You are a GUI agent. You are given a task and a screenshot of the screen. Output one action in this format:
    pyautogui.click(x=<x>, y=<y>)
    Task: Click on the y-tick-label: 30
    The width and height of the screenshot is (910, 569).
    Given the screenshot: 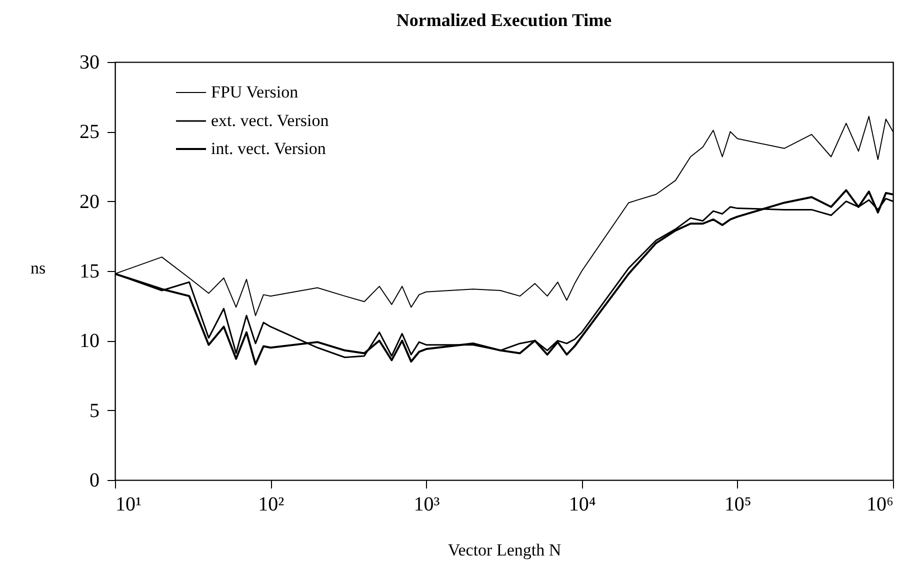 What is the action you would take?
    pyautogui.click(x=90, y=63)
    